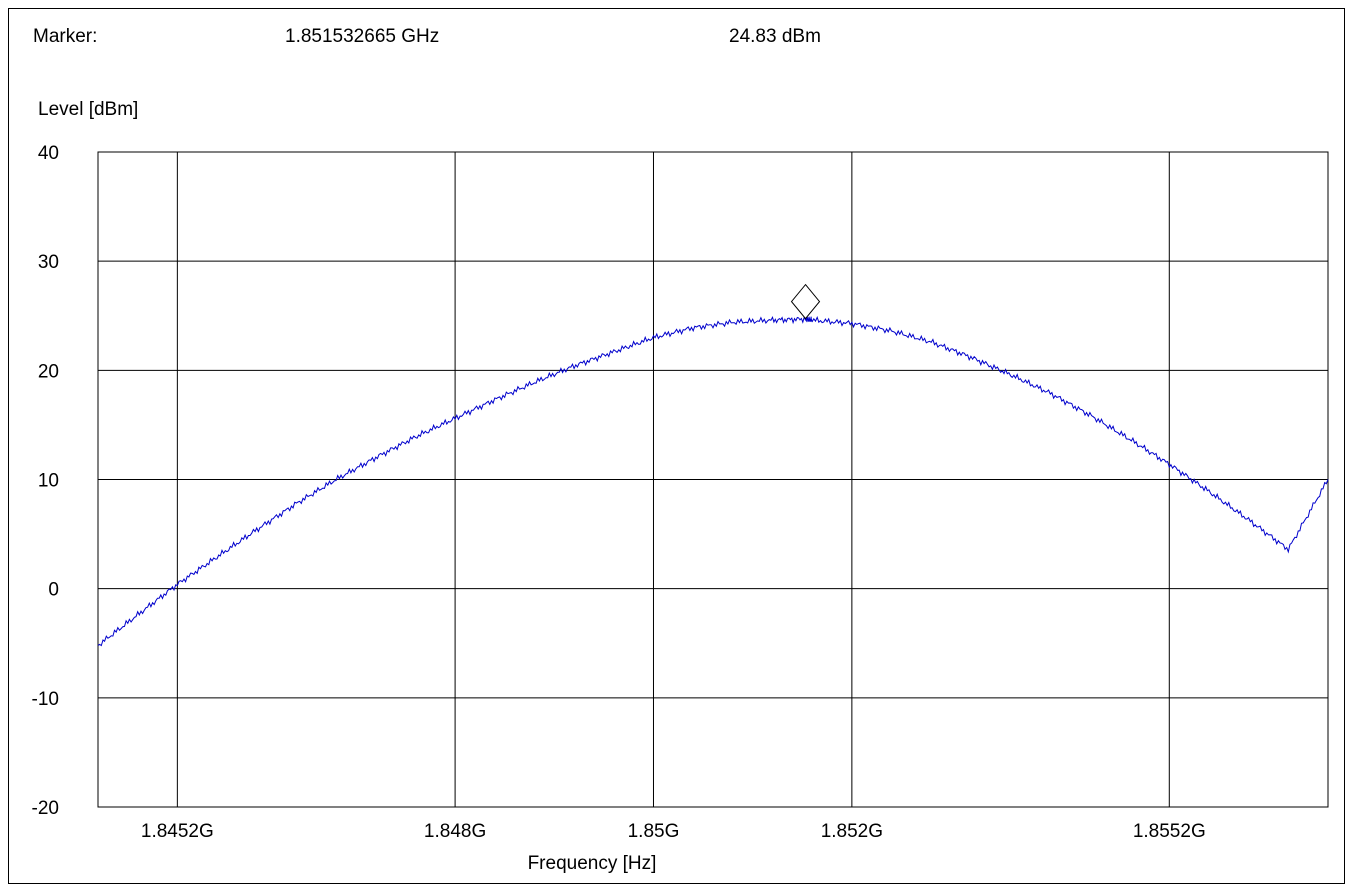  I want to click on x-tick-label: 1.8552G, so click(1169, 831).